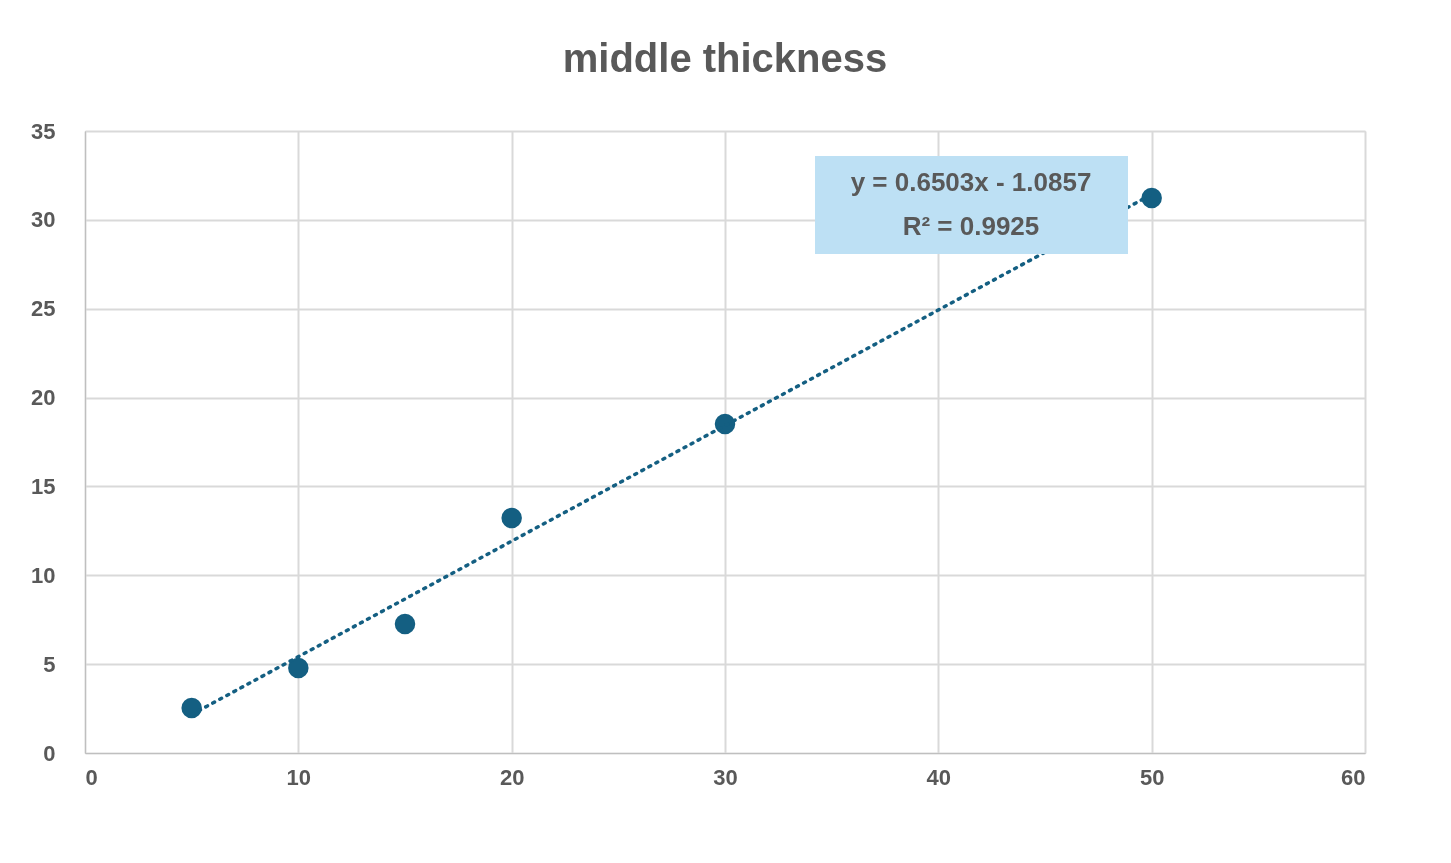 The image size is (1451, 863). I want to click on y-tick-label: 0, so click(49, 753).